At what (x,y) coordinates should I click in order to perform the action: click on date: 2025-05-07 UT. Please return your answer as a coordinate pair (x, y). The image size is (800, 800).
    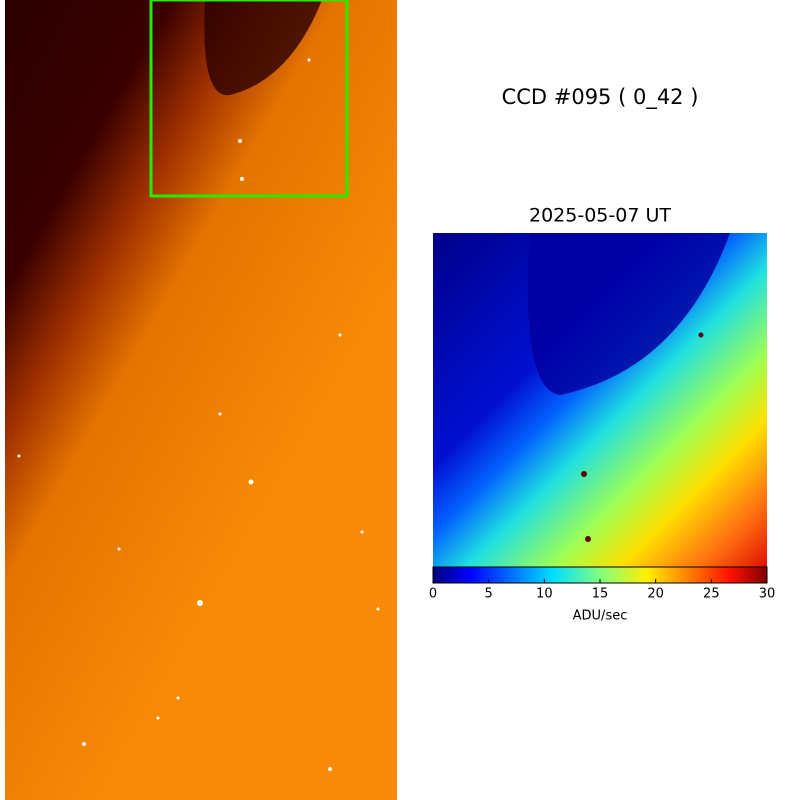
    Looking at the image, I should click on (600, 216).